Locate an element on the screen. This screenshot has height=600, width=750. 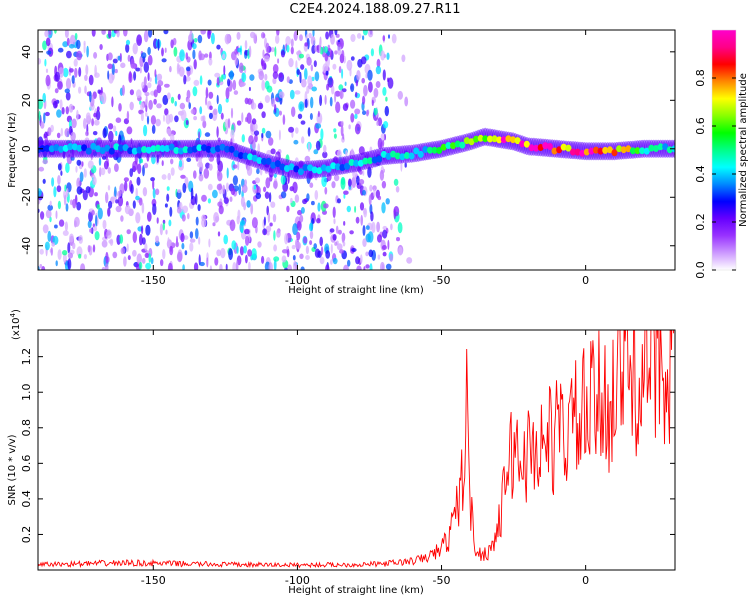
x-tick-label: -100 is located at coordinates (297, 280).